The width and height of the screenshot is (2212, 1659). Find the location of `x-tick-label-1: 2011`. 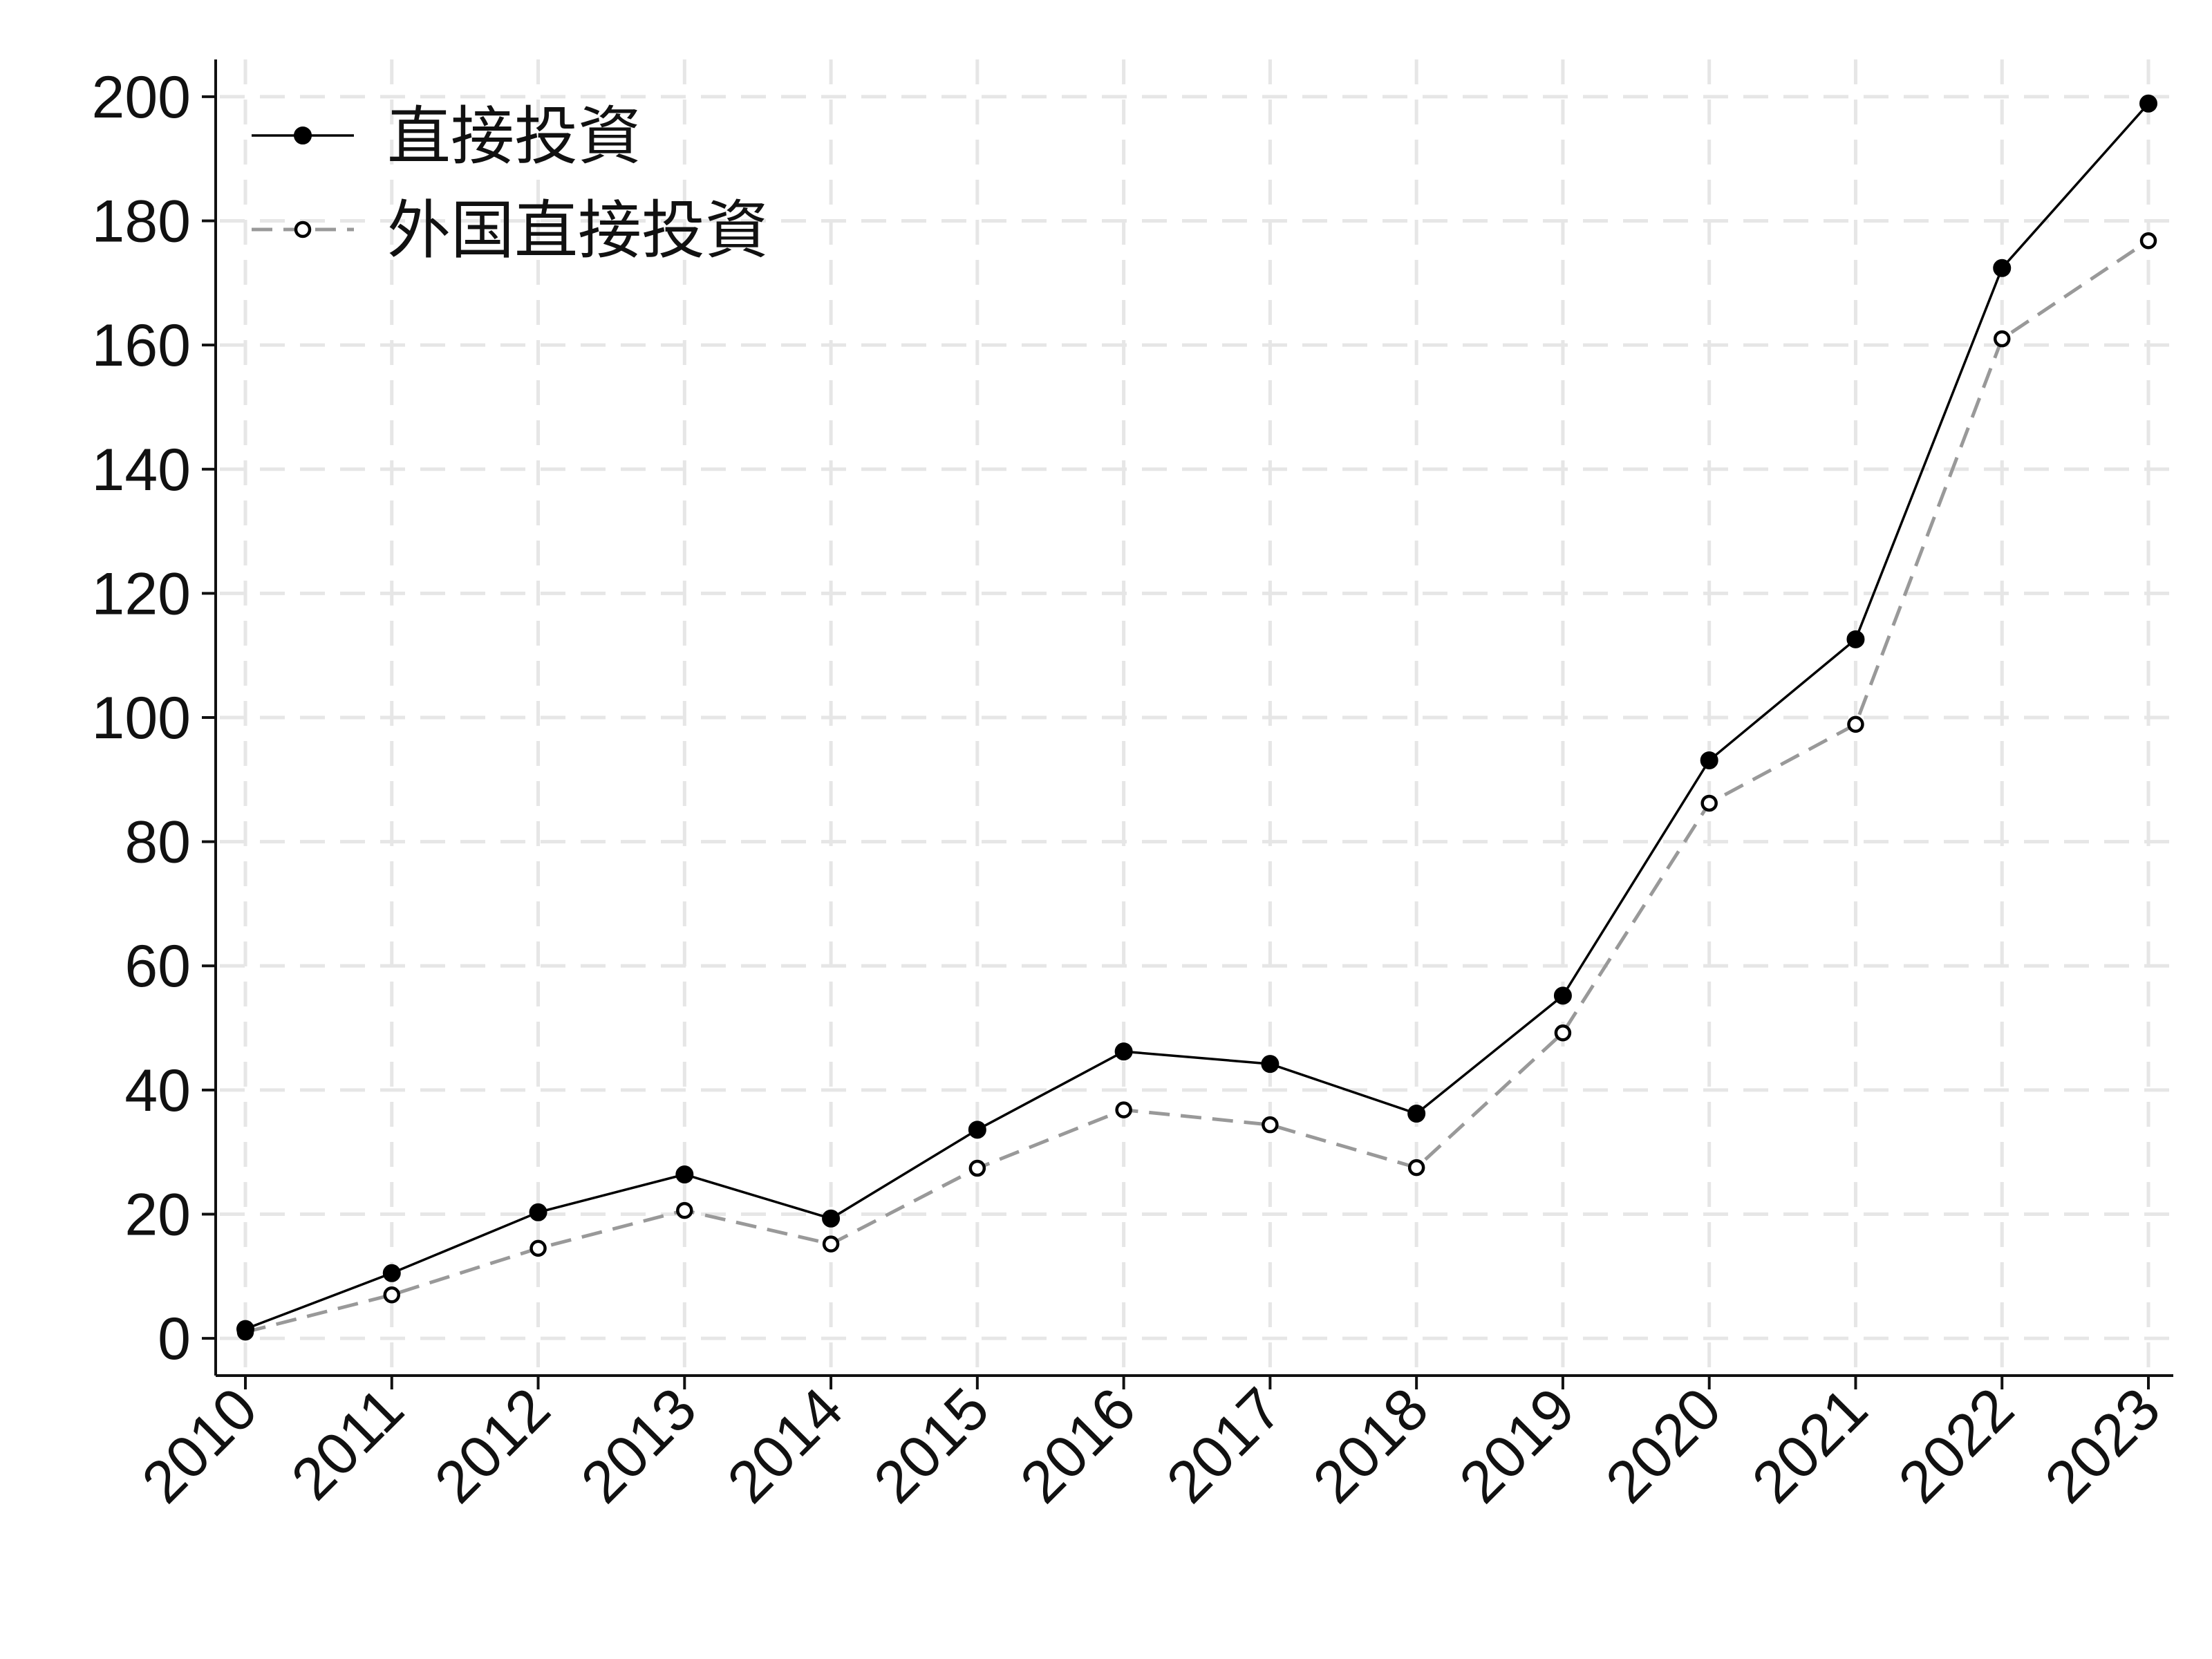

x-tick-label-1: 2011 is located at coordinates (348, 1445).